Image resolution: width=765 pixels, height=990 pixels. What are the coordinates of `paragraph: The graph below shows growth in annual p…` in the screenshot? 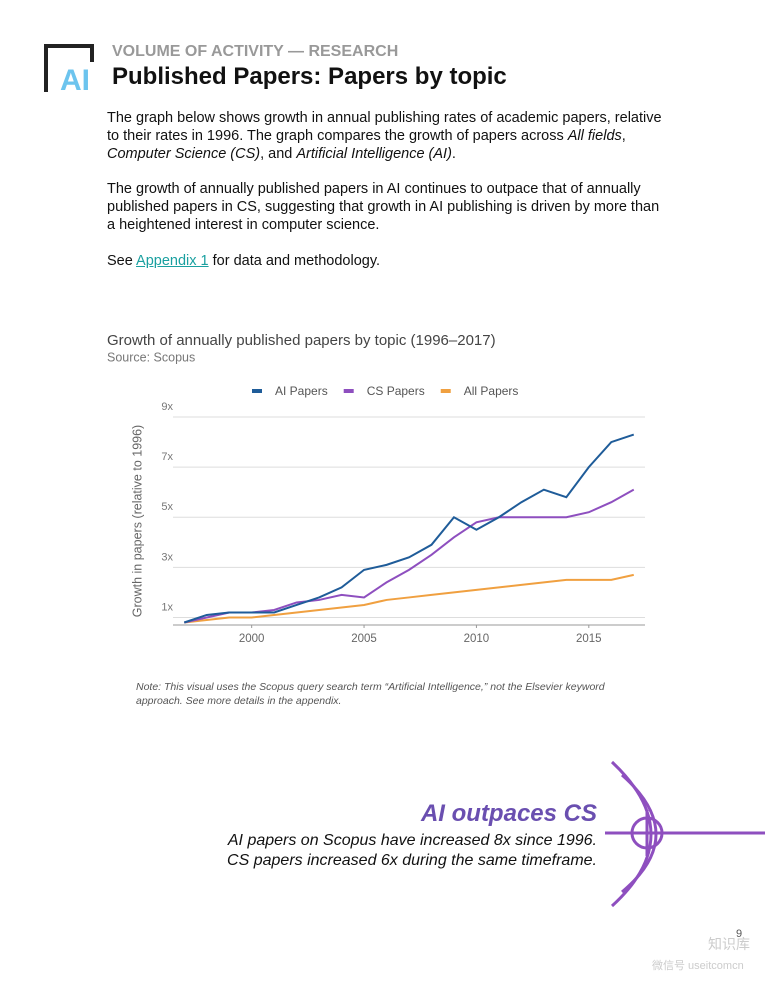 It's located at (387, 136).